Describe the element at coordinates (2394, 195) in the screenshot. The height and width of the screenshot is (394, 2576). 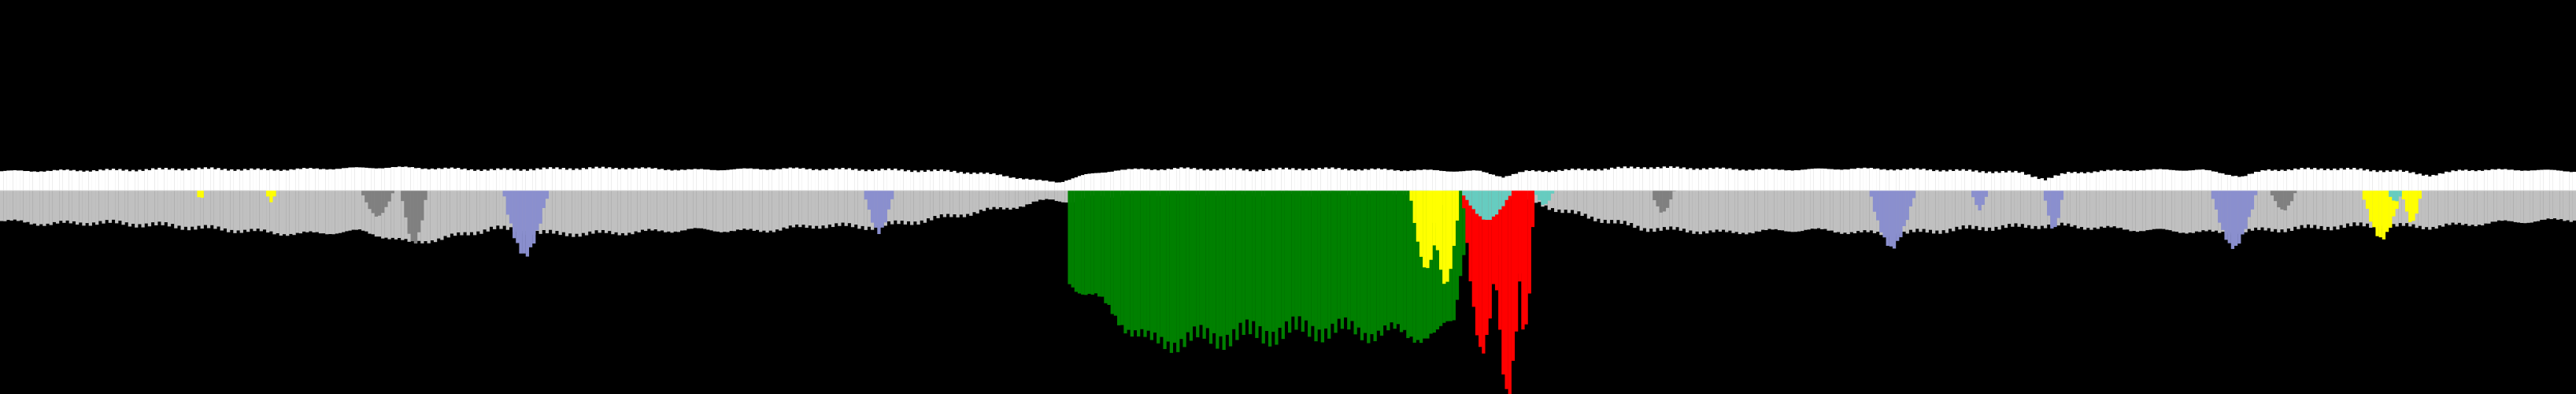
I see `cyan-bar` at that location.